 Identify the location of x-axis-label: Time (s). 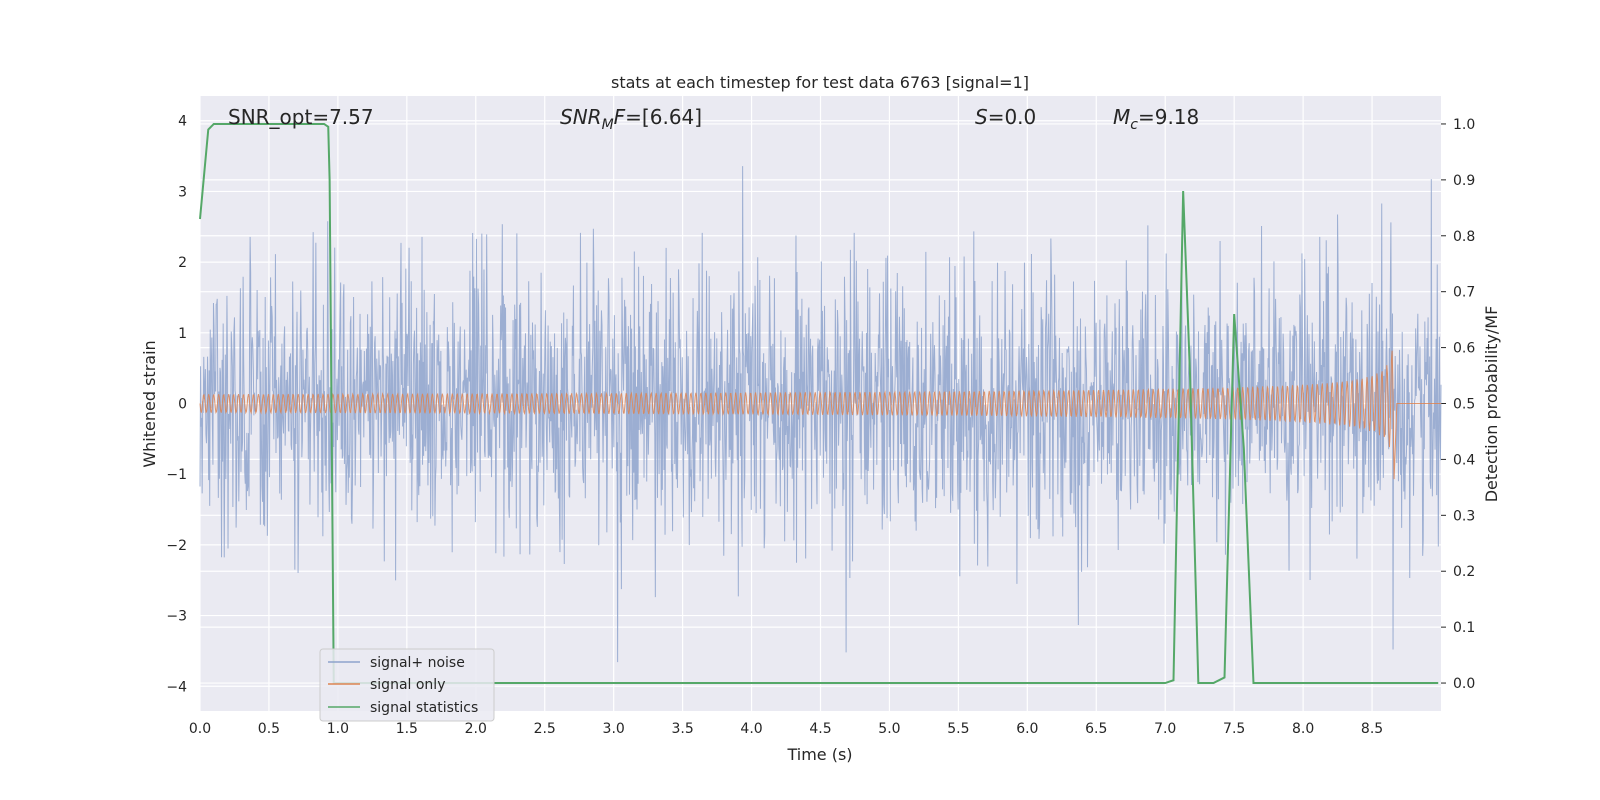
(819, 754).